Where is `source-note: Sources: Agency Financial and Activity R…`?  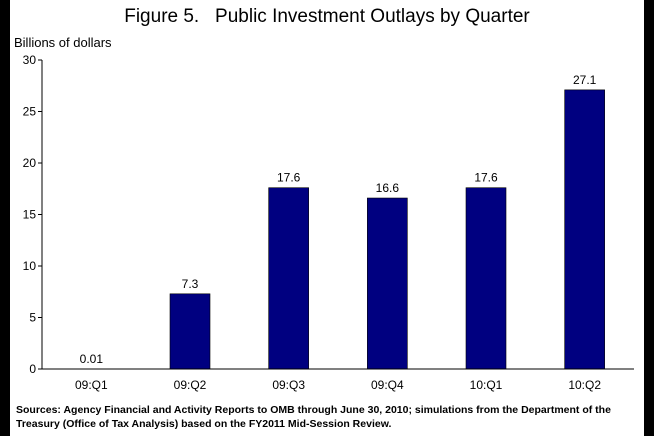 source-note: Sources: Agency Financial and Activity R… is located at coordinates (313, 417).